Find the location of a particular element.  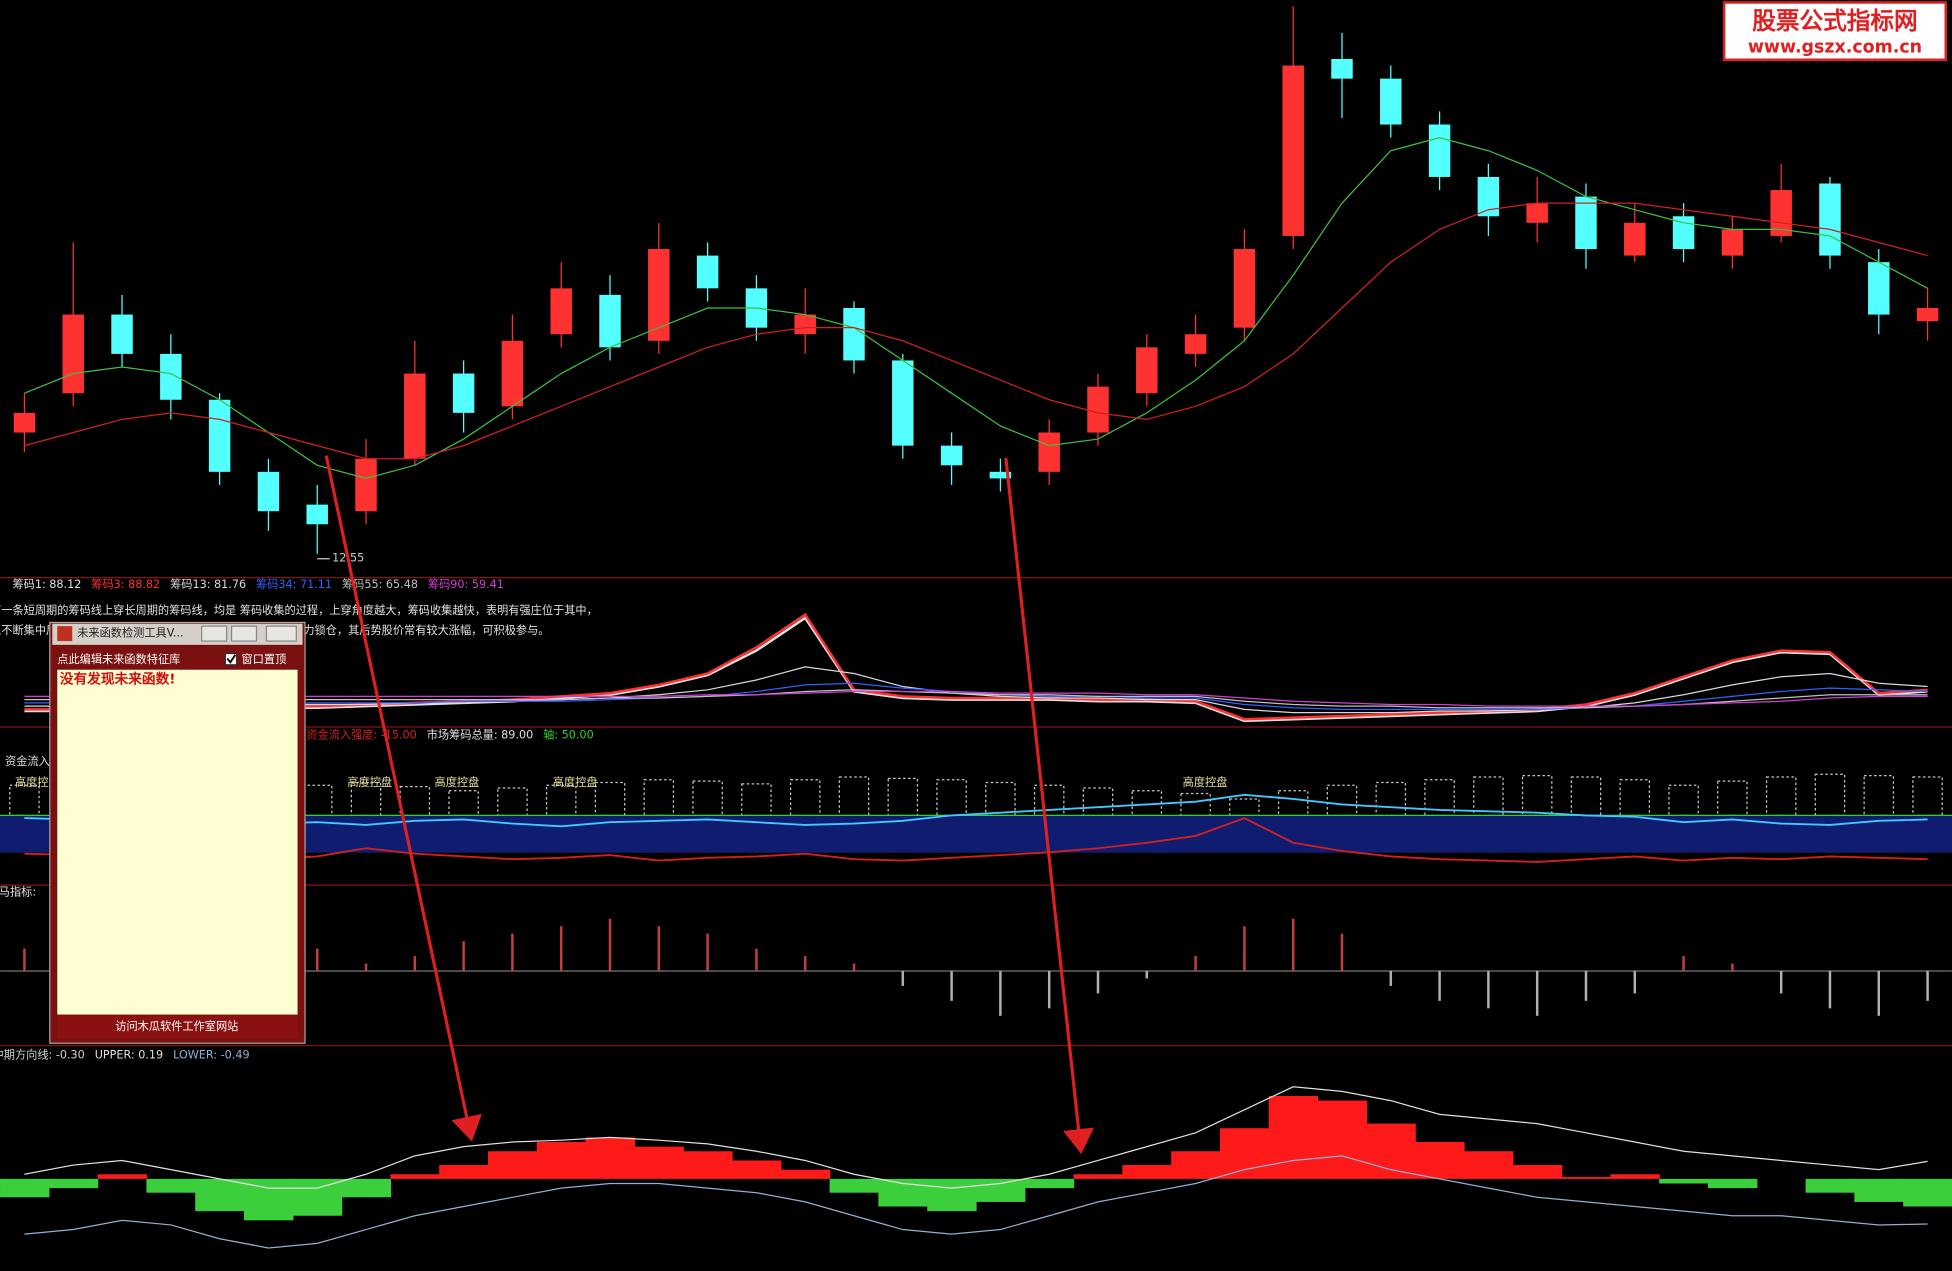

legend-item: 筹码90: 59.41 is located at coordinates (466, 584).